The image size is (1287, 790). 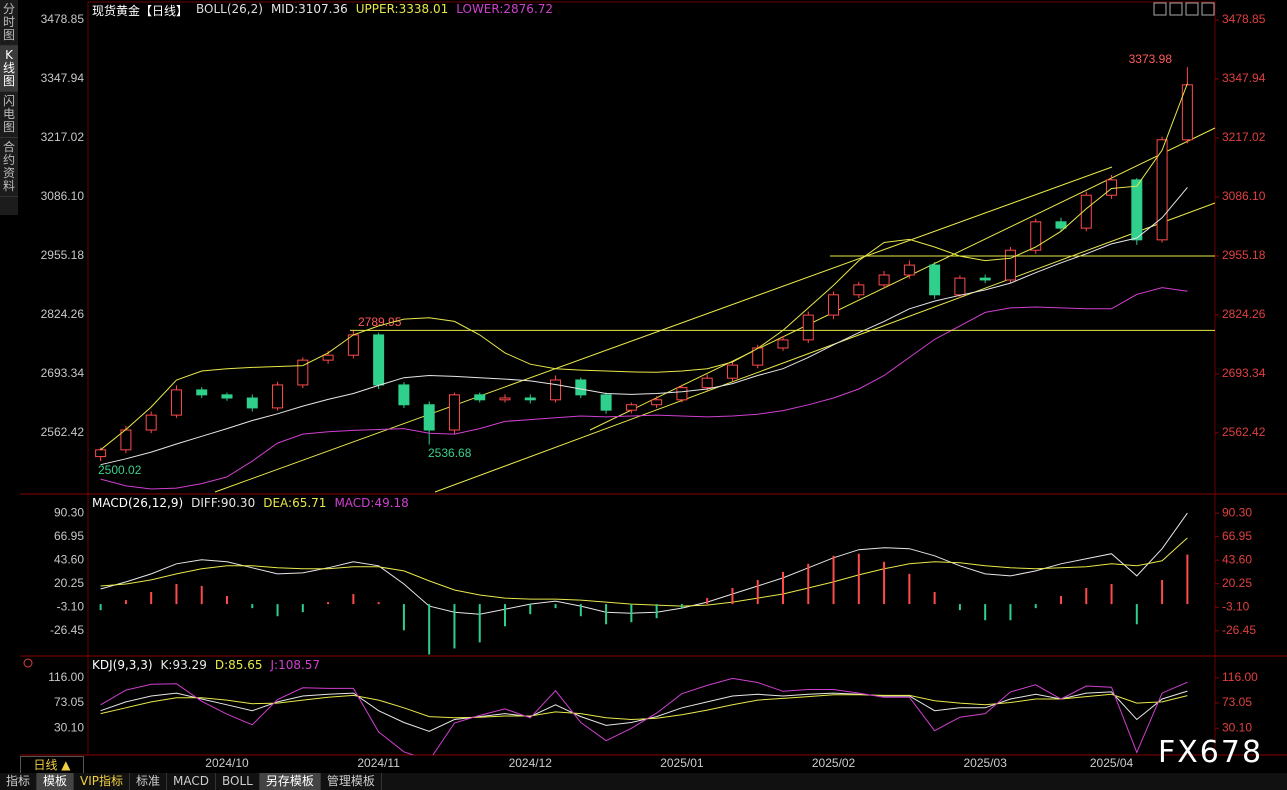 I want to click on high-label: 2789.95, so click(x=380, y=322).